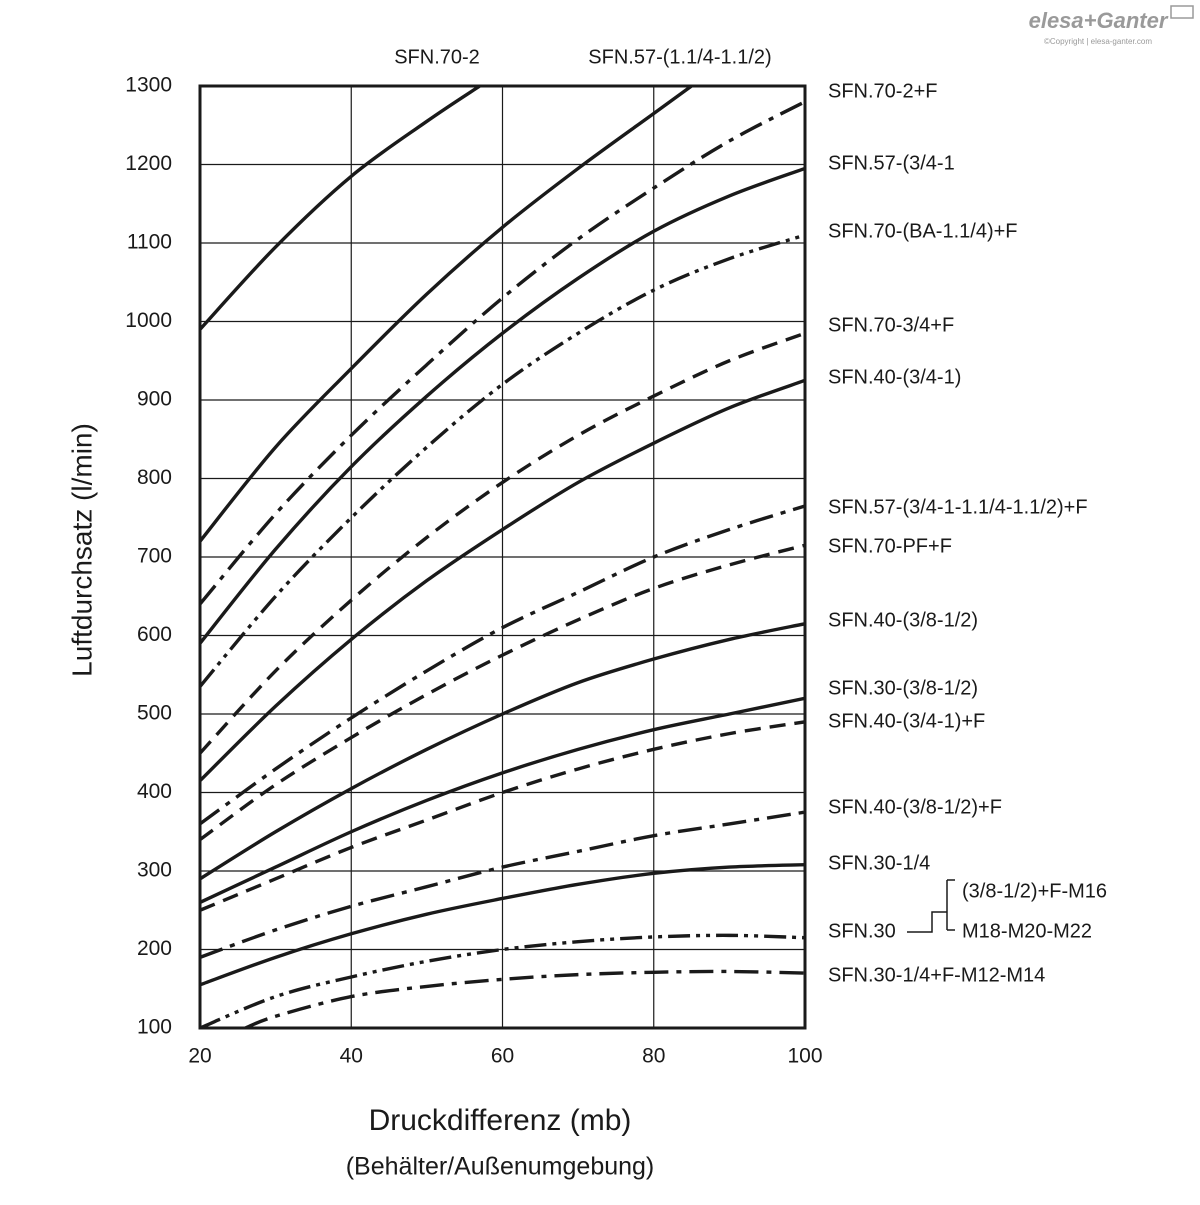 This screenshot has height=1205, width=1200. Describe the element at coordinates (903, 688) in the screenshot. I see `curve-label: SFN.30-(3/8-1/2)` at that location.